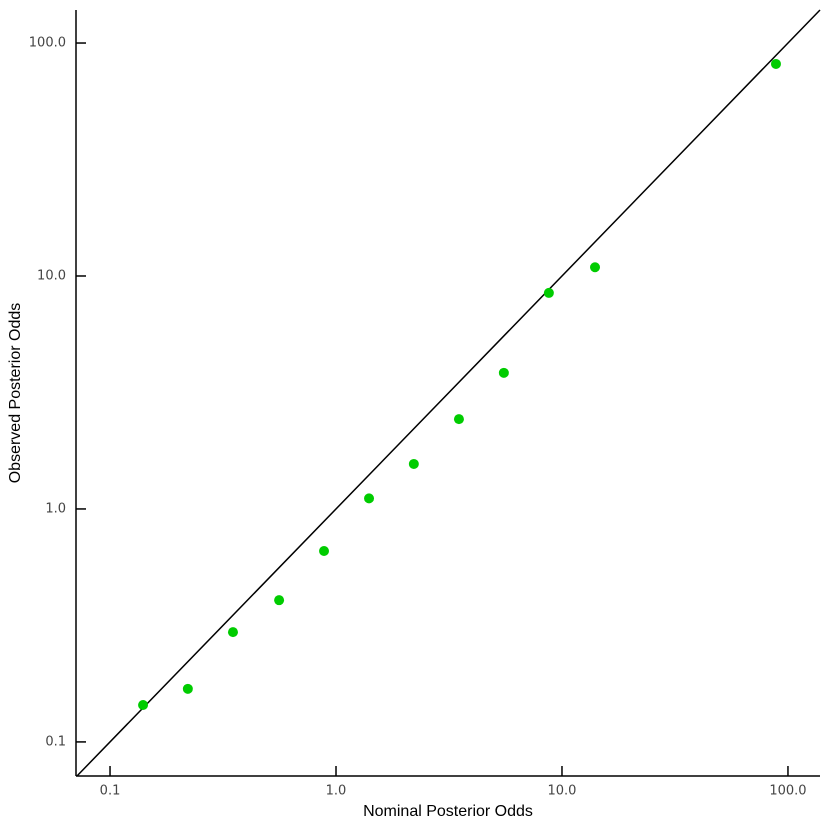  Describe the element at coordinates (51, 275) in the screenshot. I see `y-tick-label: 10.0` at that location.